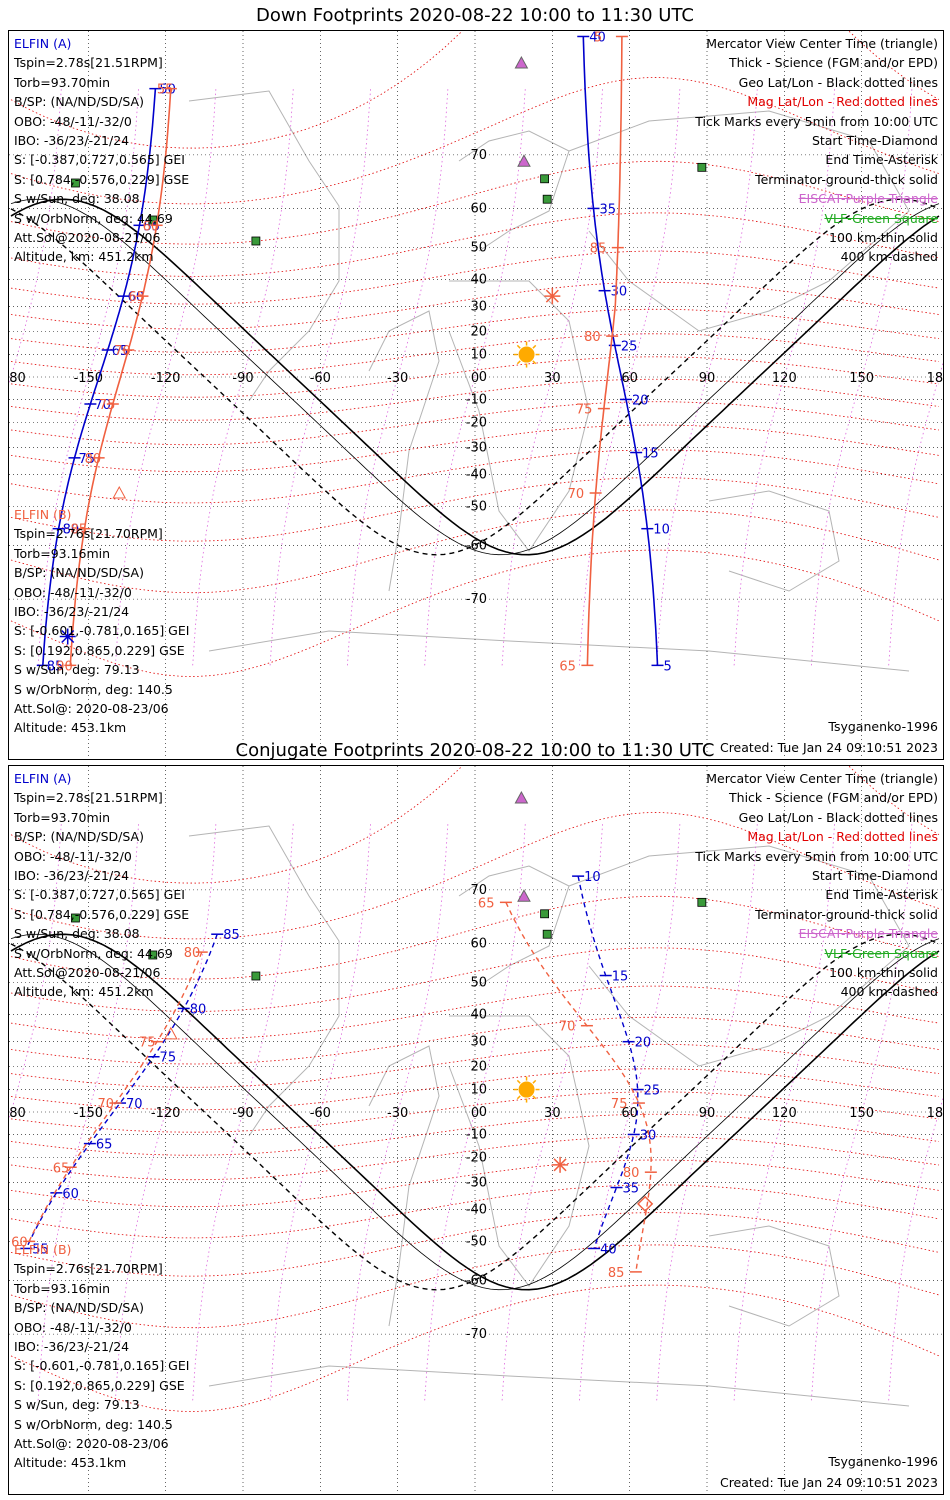  I want to click on latitude-label: 10, so click(478, 355).